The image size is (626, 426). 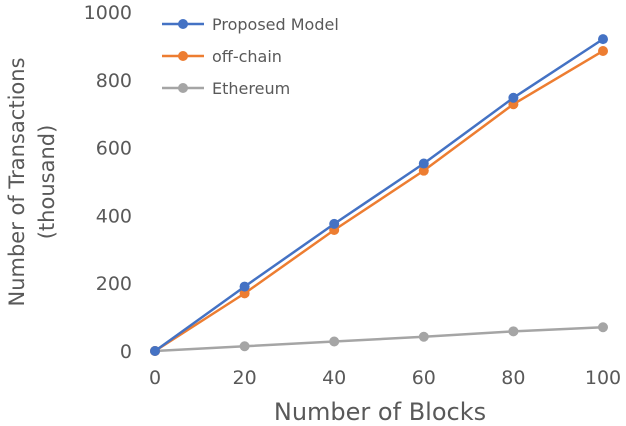 I want to click on legend-item: off-chain, so click(x=222, y=56).